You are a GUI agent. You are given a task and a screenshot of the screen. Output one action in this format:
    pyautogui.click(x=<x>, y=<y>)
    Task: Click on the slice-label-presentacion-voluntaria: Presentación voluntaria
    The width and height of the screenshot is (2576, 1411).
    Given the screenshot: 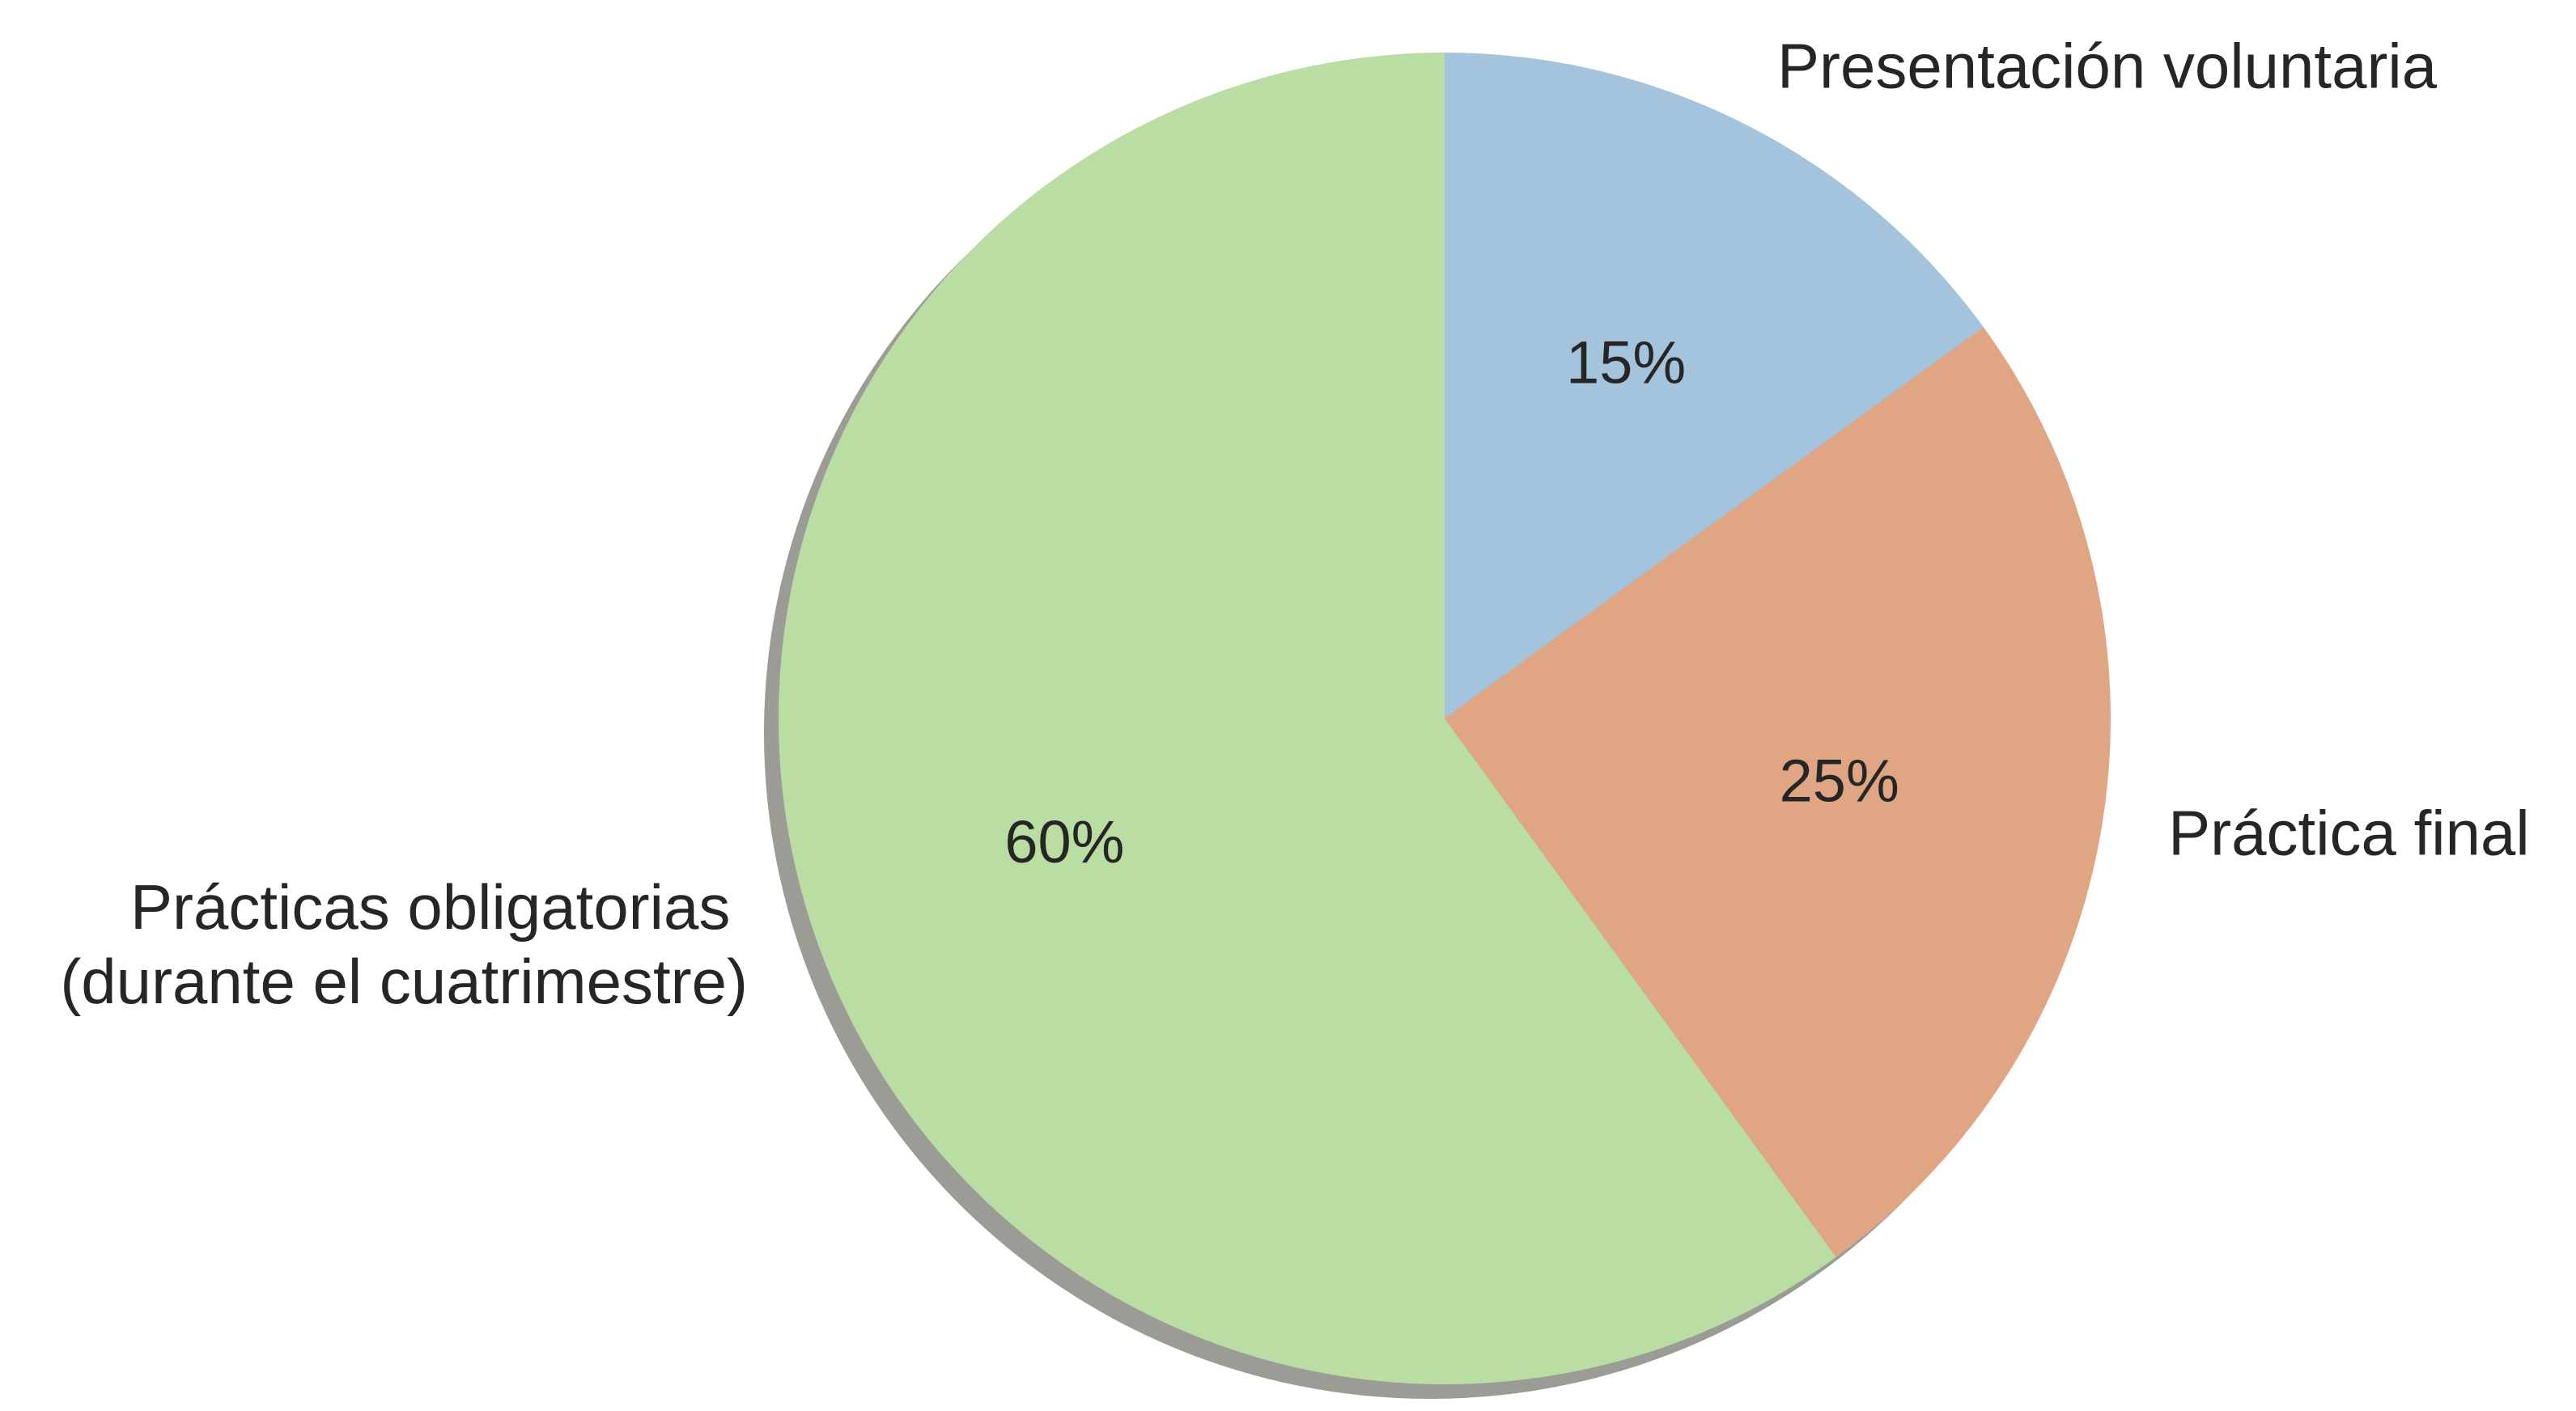 What is the action you would take?
    pyautogui.click(x=2107, y=65)
    